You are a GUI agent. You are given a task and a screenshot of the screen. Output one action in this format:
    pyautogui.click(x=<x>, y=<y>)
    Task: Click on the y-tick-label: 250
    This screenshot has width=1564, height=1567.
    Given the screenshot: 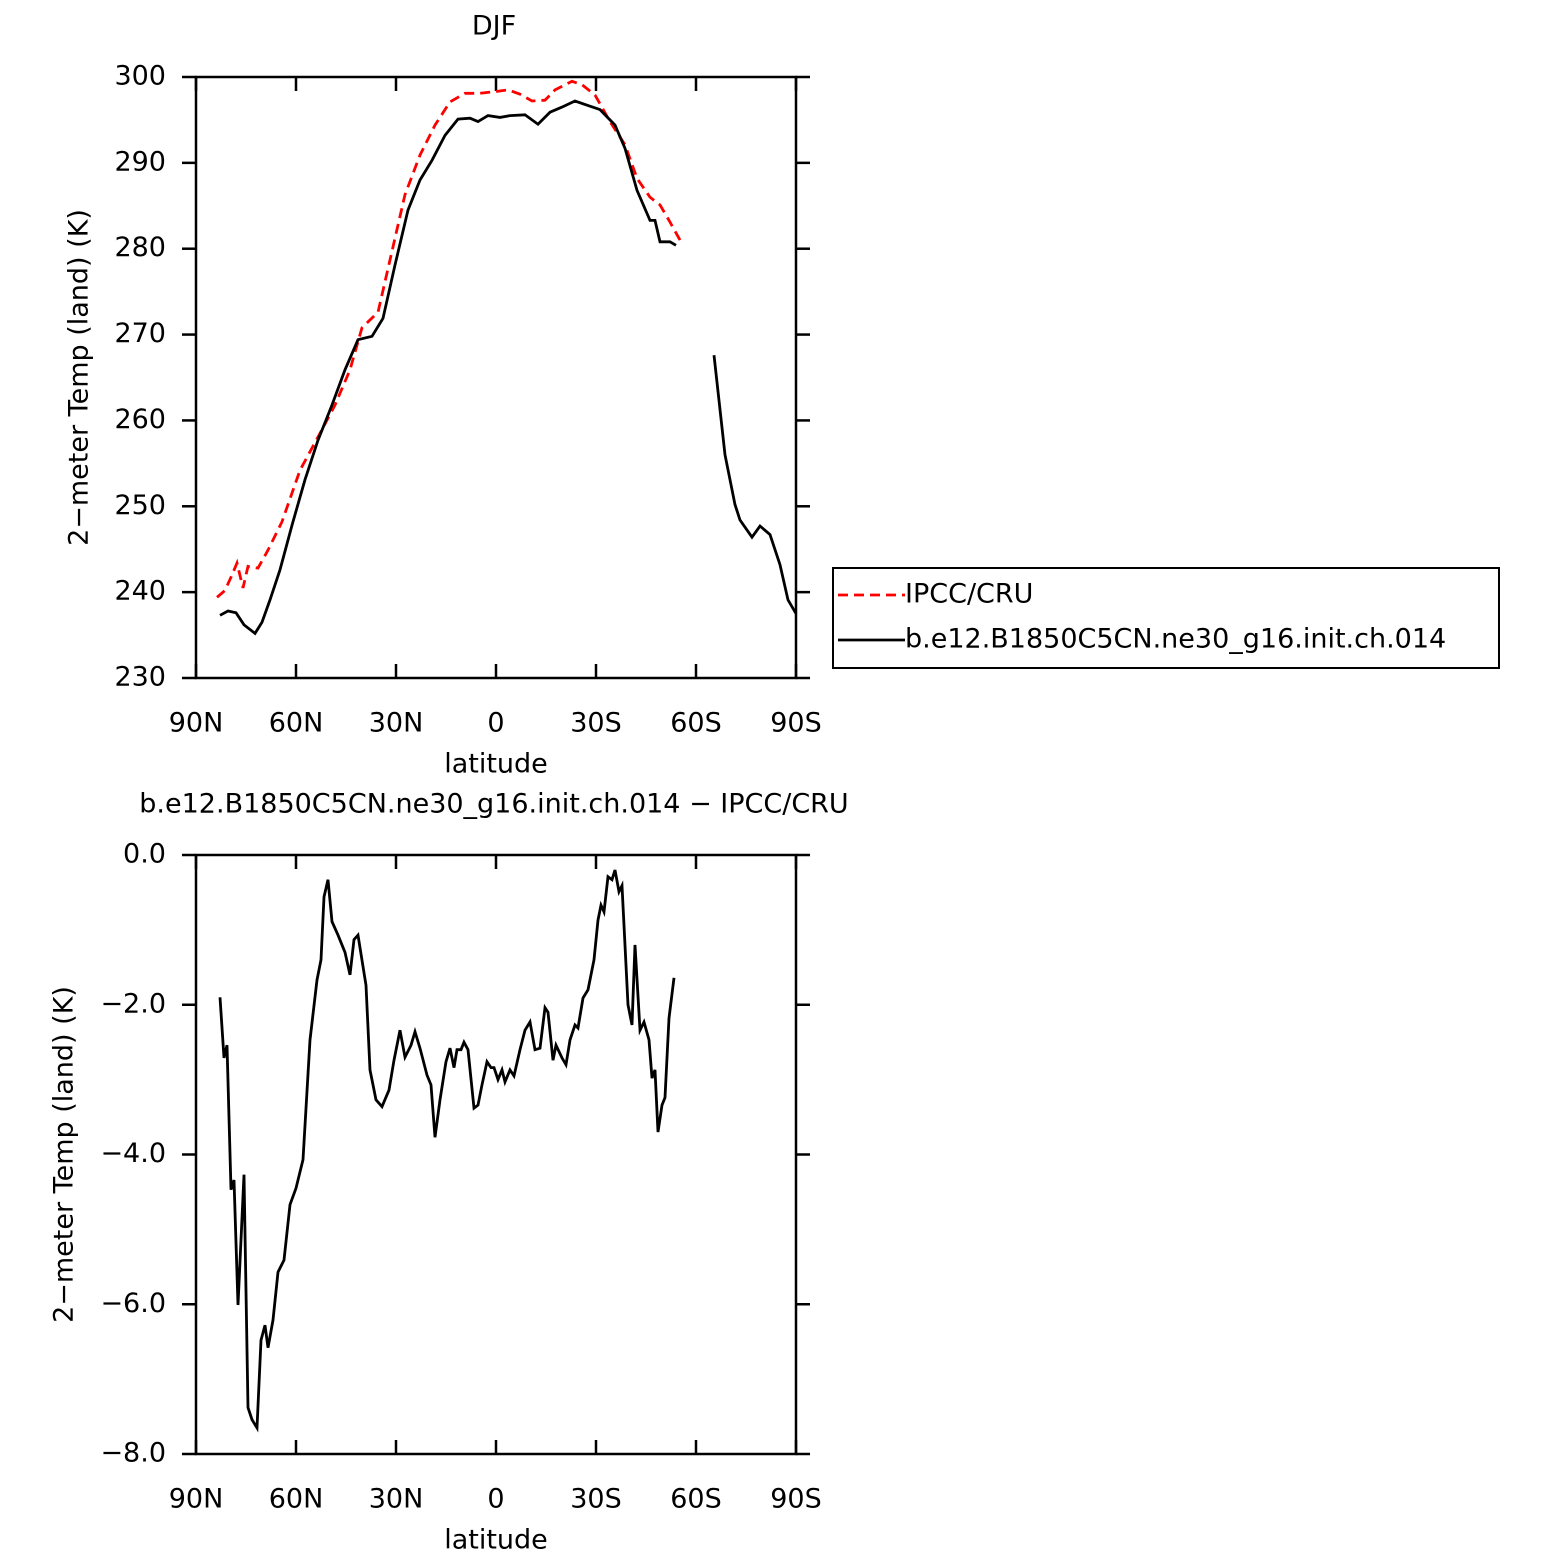 What is the action you would take?
    pyautogui.click(x=140, y=505)
    